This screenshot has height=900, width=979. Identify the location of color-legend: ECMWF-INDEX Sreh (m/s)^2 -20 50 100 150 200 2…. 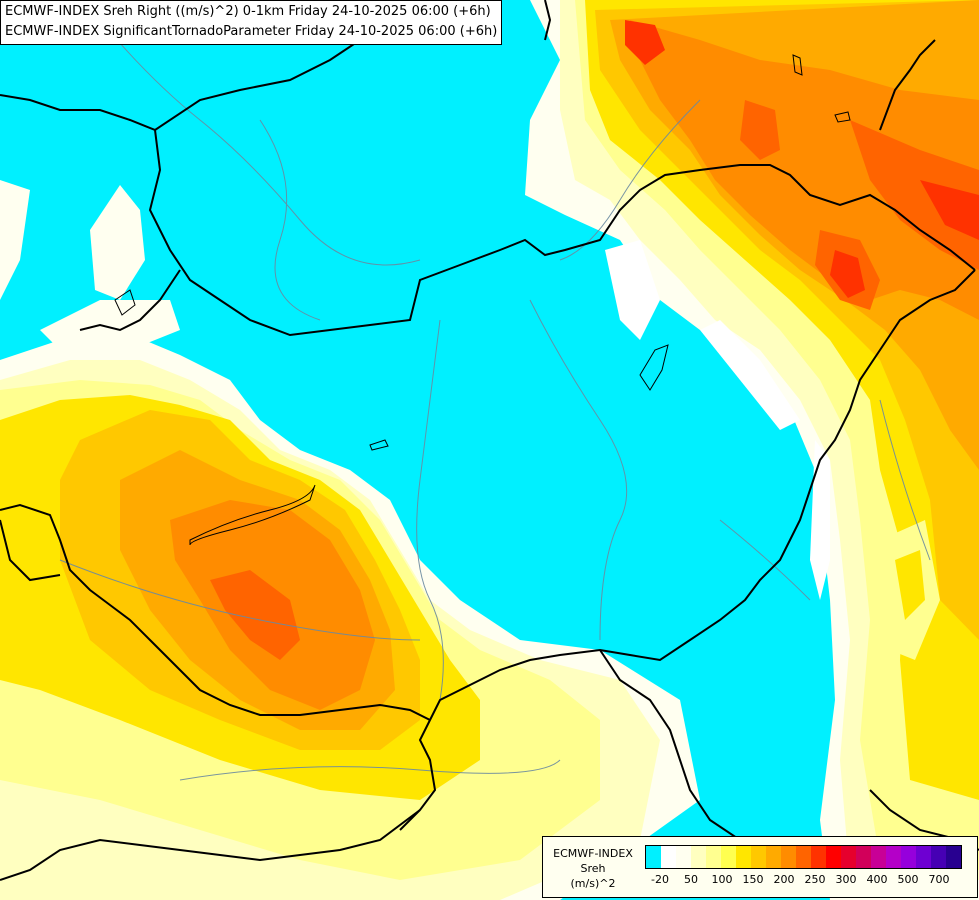
(760, 867).